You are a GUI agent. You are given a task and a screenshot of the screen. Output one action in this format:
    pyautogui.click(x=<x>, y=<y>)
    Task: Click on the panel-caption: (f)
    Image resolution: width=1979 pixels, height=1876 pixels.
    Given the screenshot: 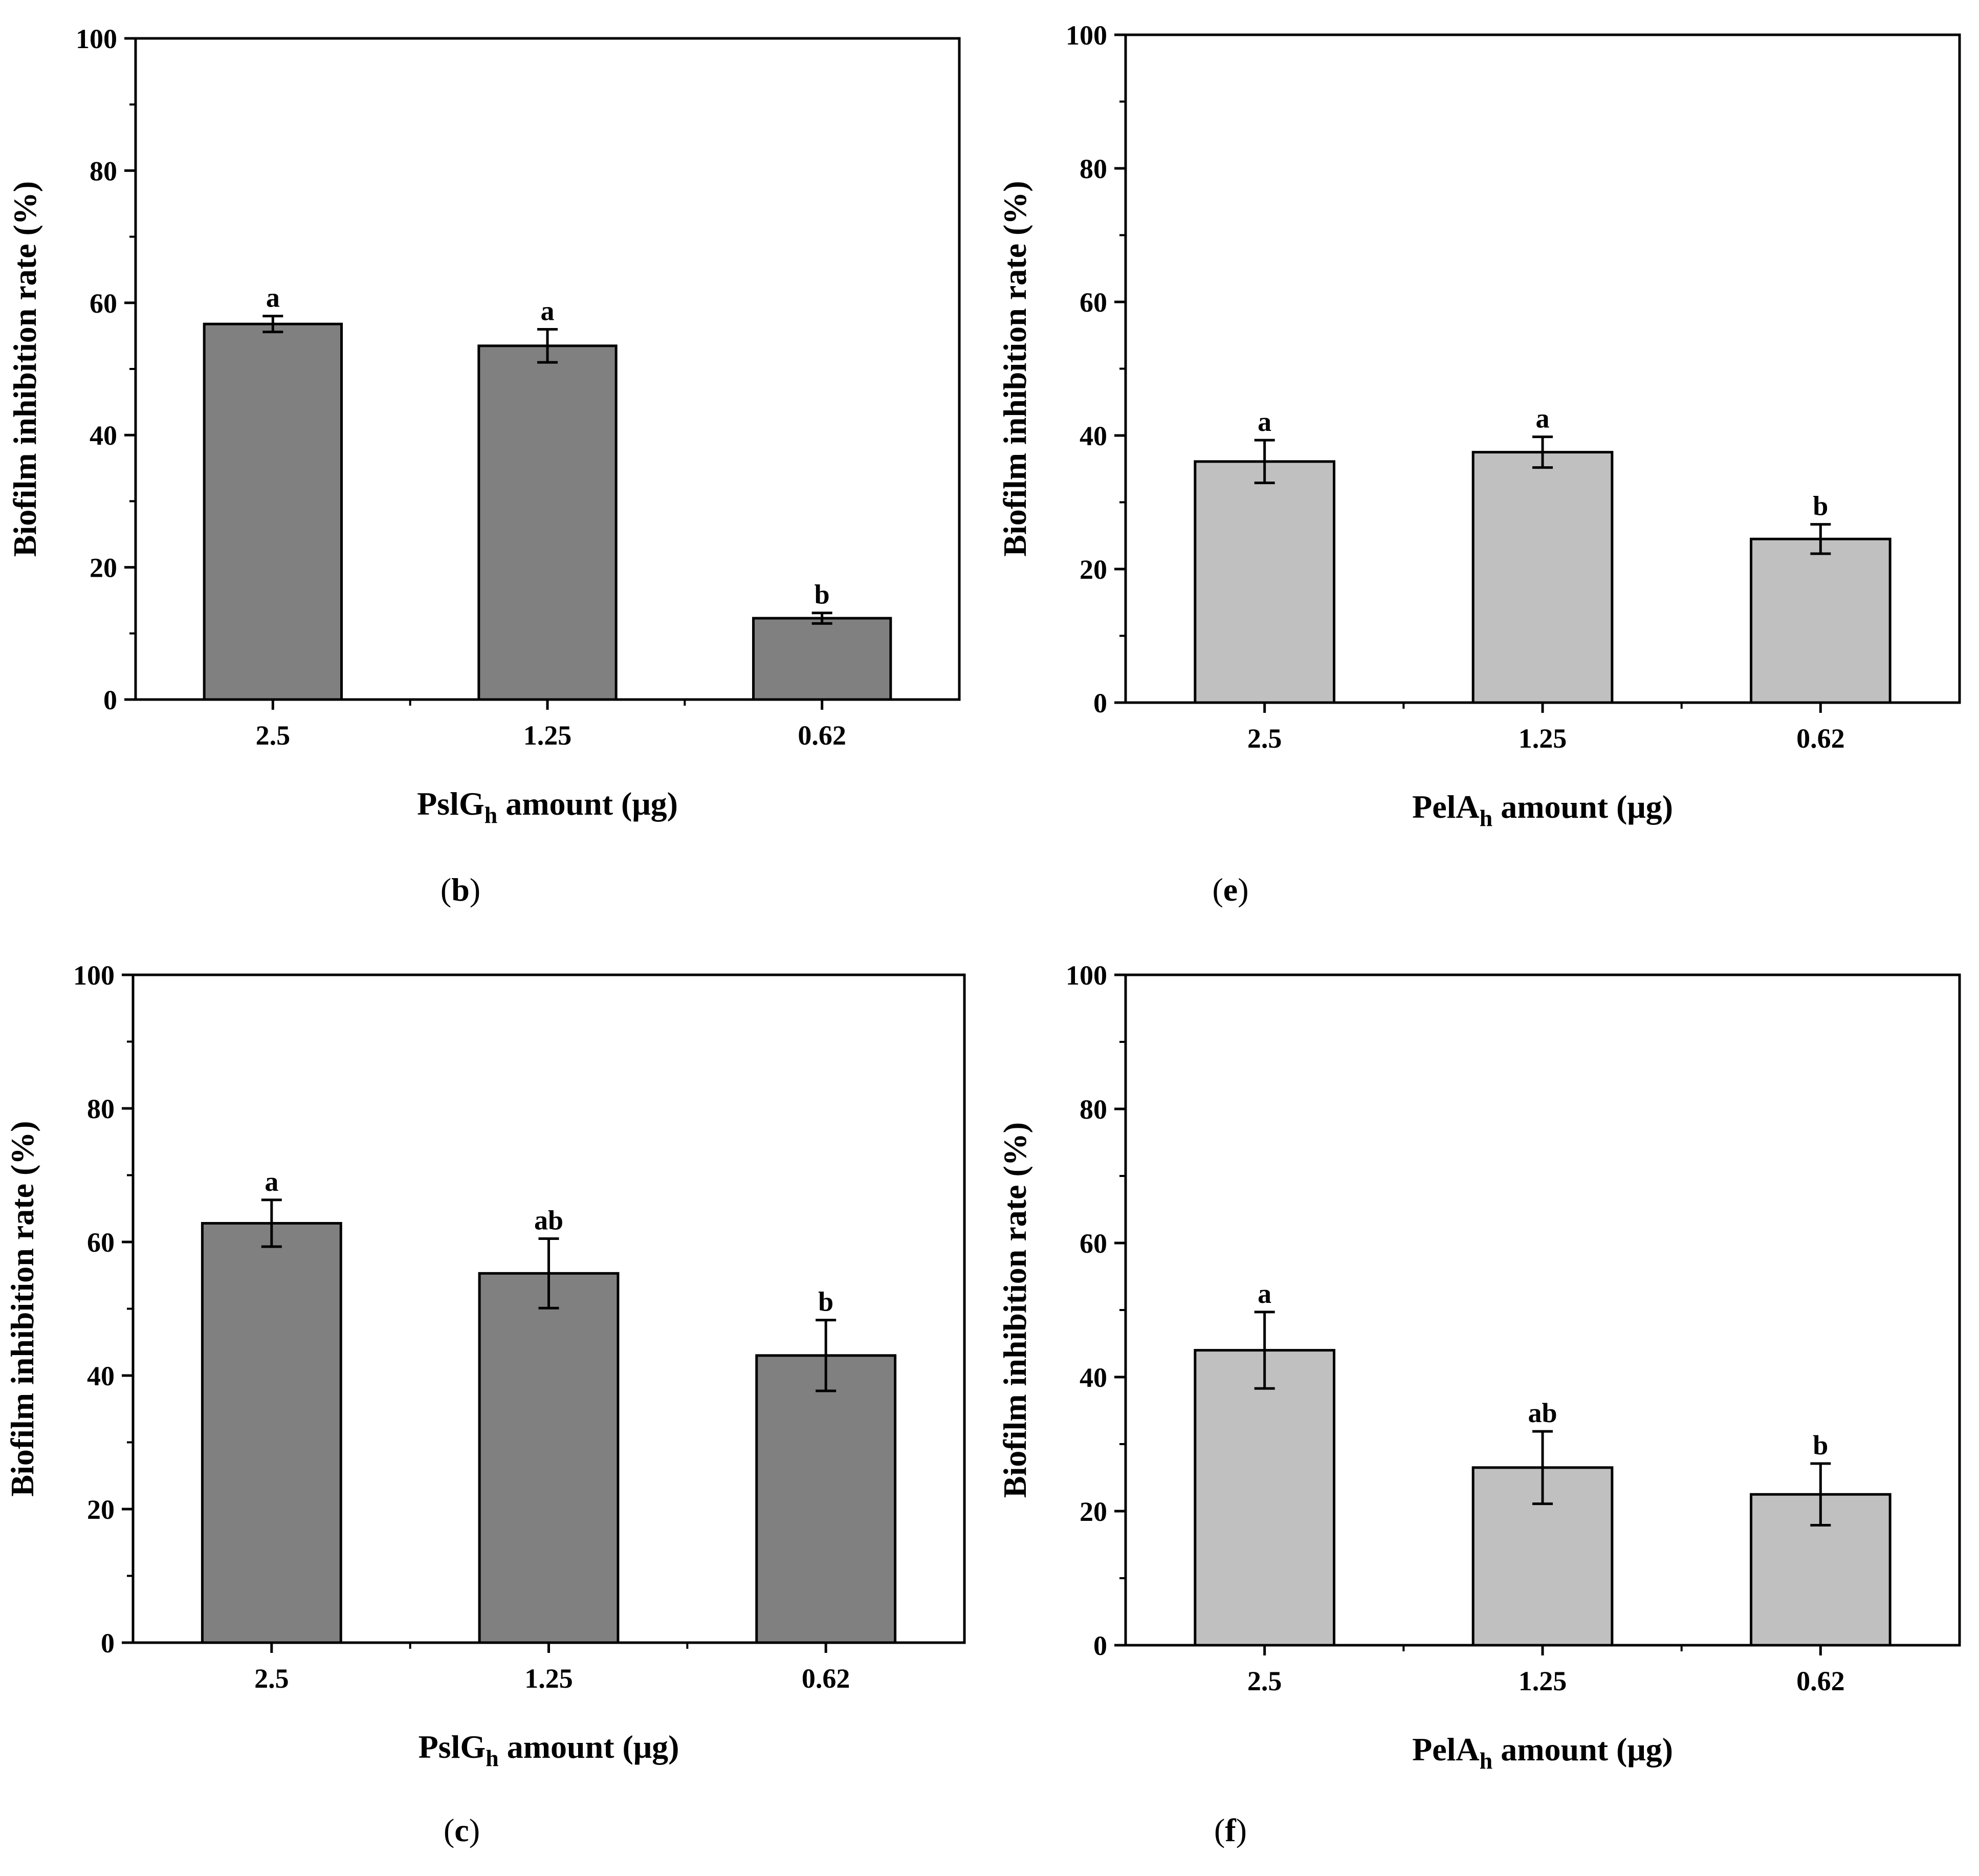 What is the action you would take?
    pyautogui.click(x=1230, y=1830)
    